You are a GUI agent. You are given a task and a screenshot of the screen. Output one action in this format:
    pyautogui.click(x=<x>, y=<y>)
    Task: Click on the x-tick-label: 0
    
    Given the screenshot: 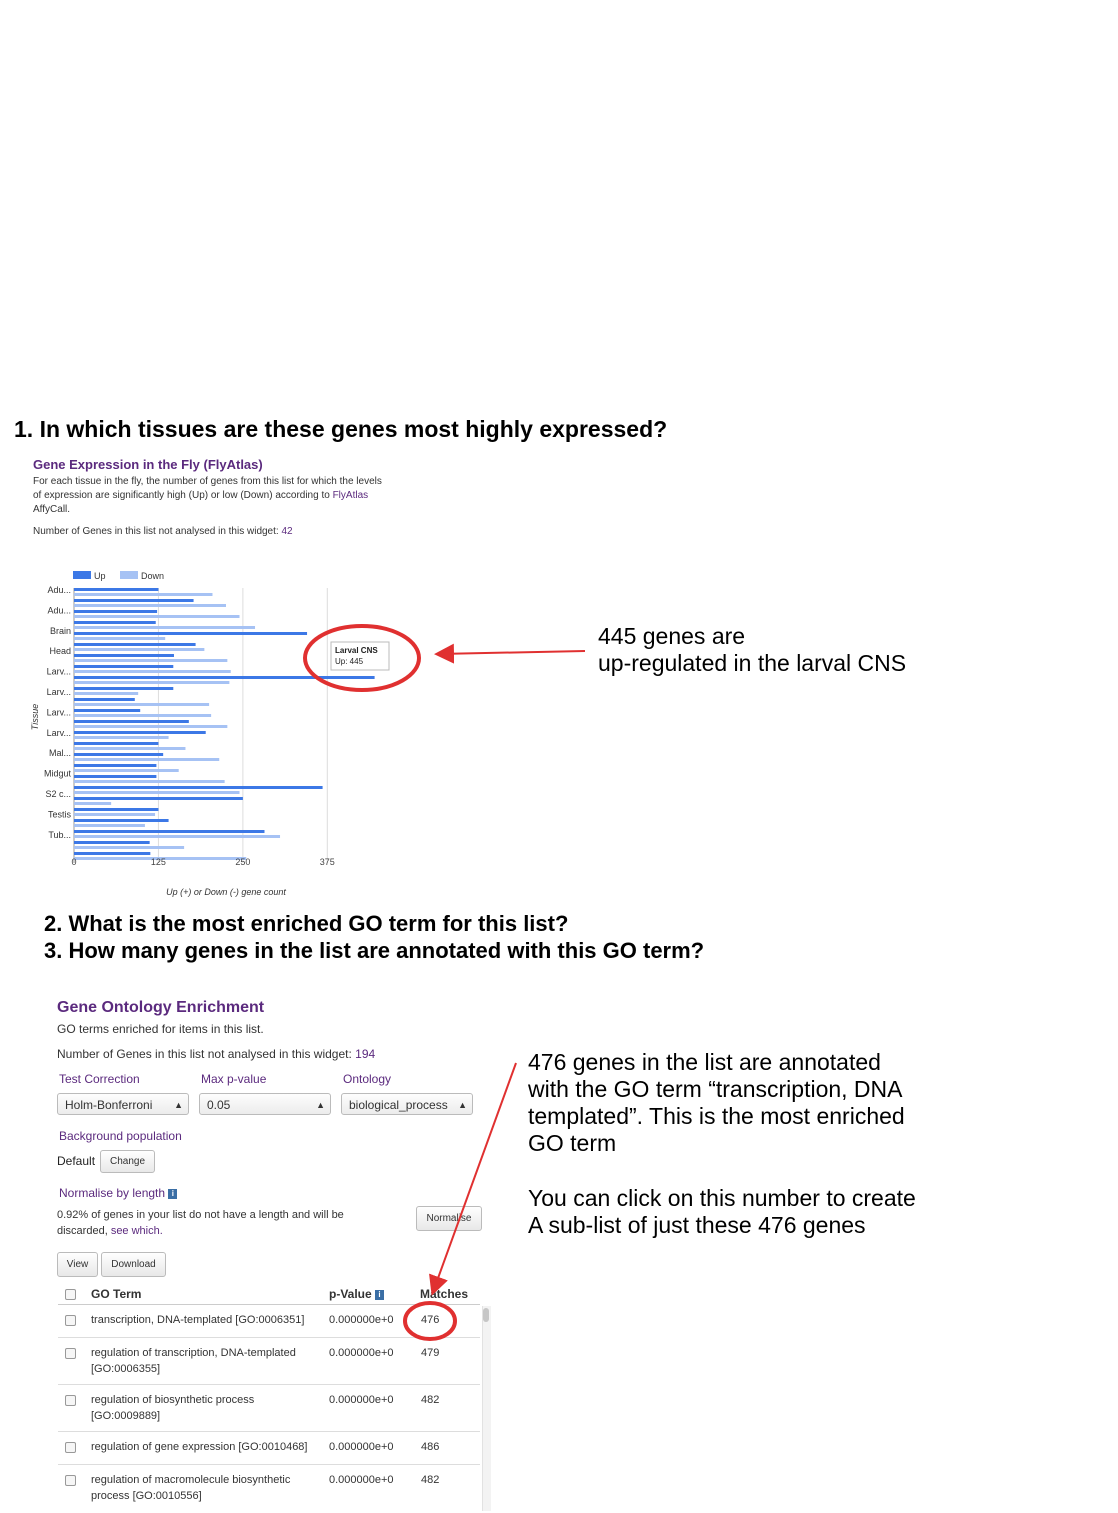 What is the action you would take?
    pyautogui.click(x=73, y=862)
    